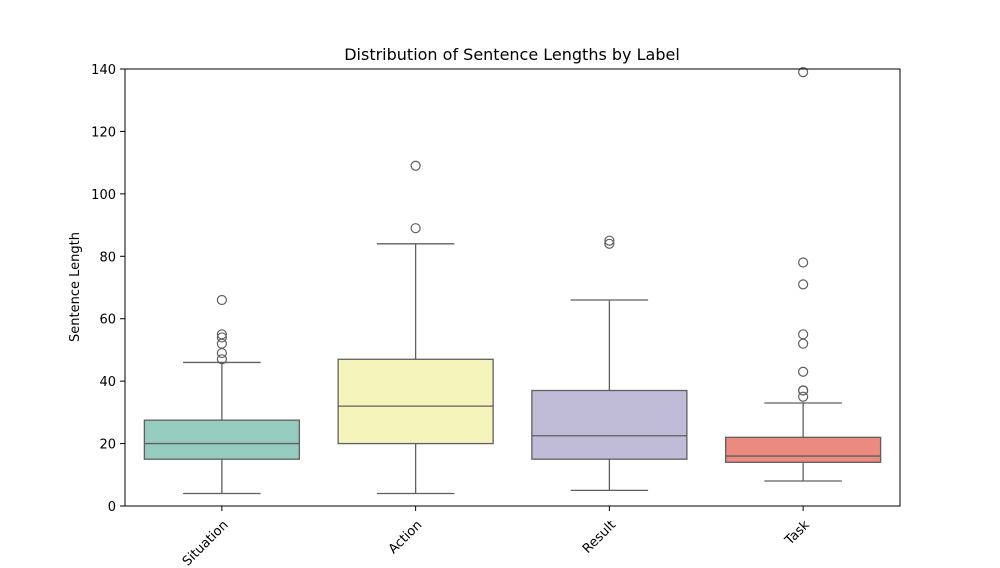 This screenshot has height=568, width=1000. What do you see at coordinates (107, 257) in the screenshot?
I see `y-tick-label: 80` at bounding box center [107, 257].